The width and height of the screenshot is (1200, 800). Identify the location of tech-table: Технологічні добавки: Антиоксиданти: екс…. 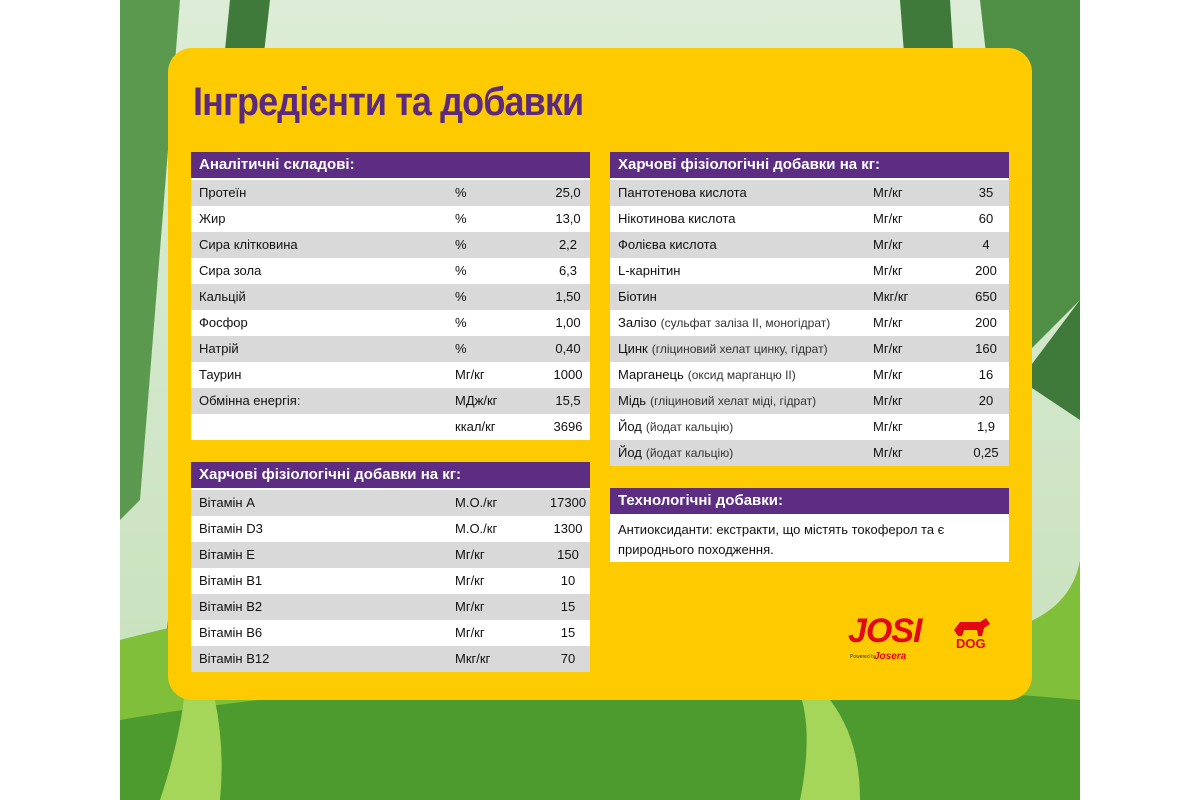
(809, 525).